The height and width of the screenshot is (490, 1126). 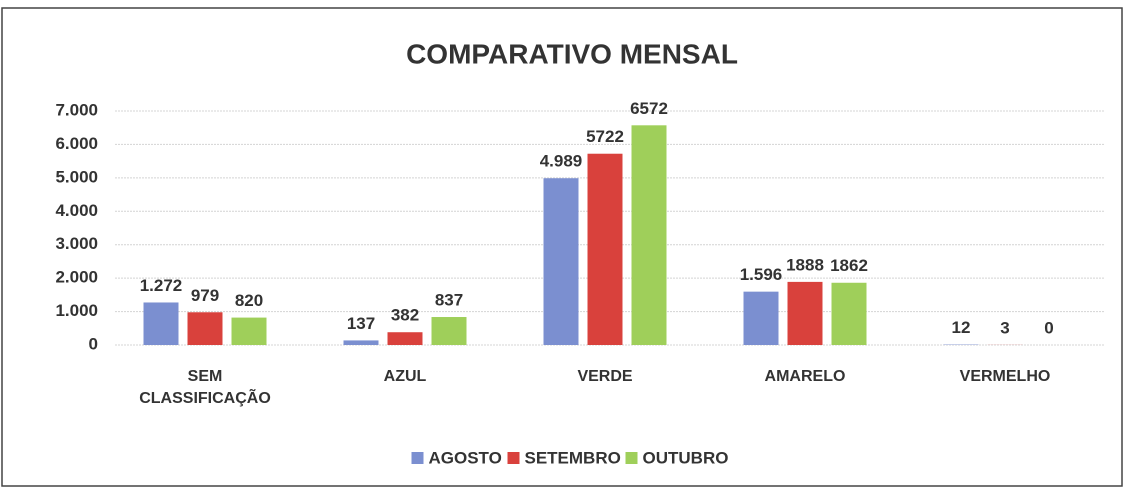 What do you see at coordinates (76, 243) in the screenshot?
I see `y-tick-label: 3.000` at bounding box center [76, 243].